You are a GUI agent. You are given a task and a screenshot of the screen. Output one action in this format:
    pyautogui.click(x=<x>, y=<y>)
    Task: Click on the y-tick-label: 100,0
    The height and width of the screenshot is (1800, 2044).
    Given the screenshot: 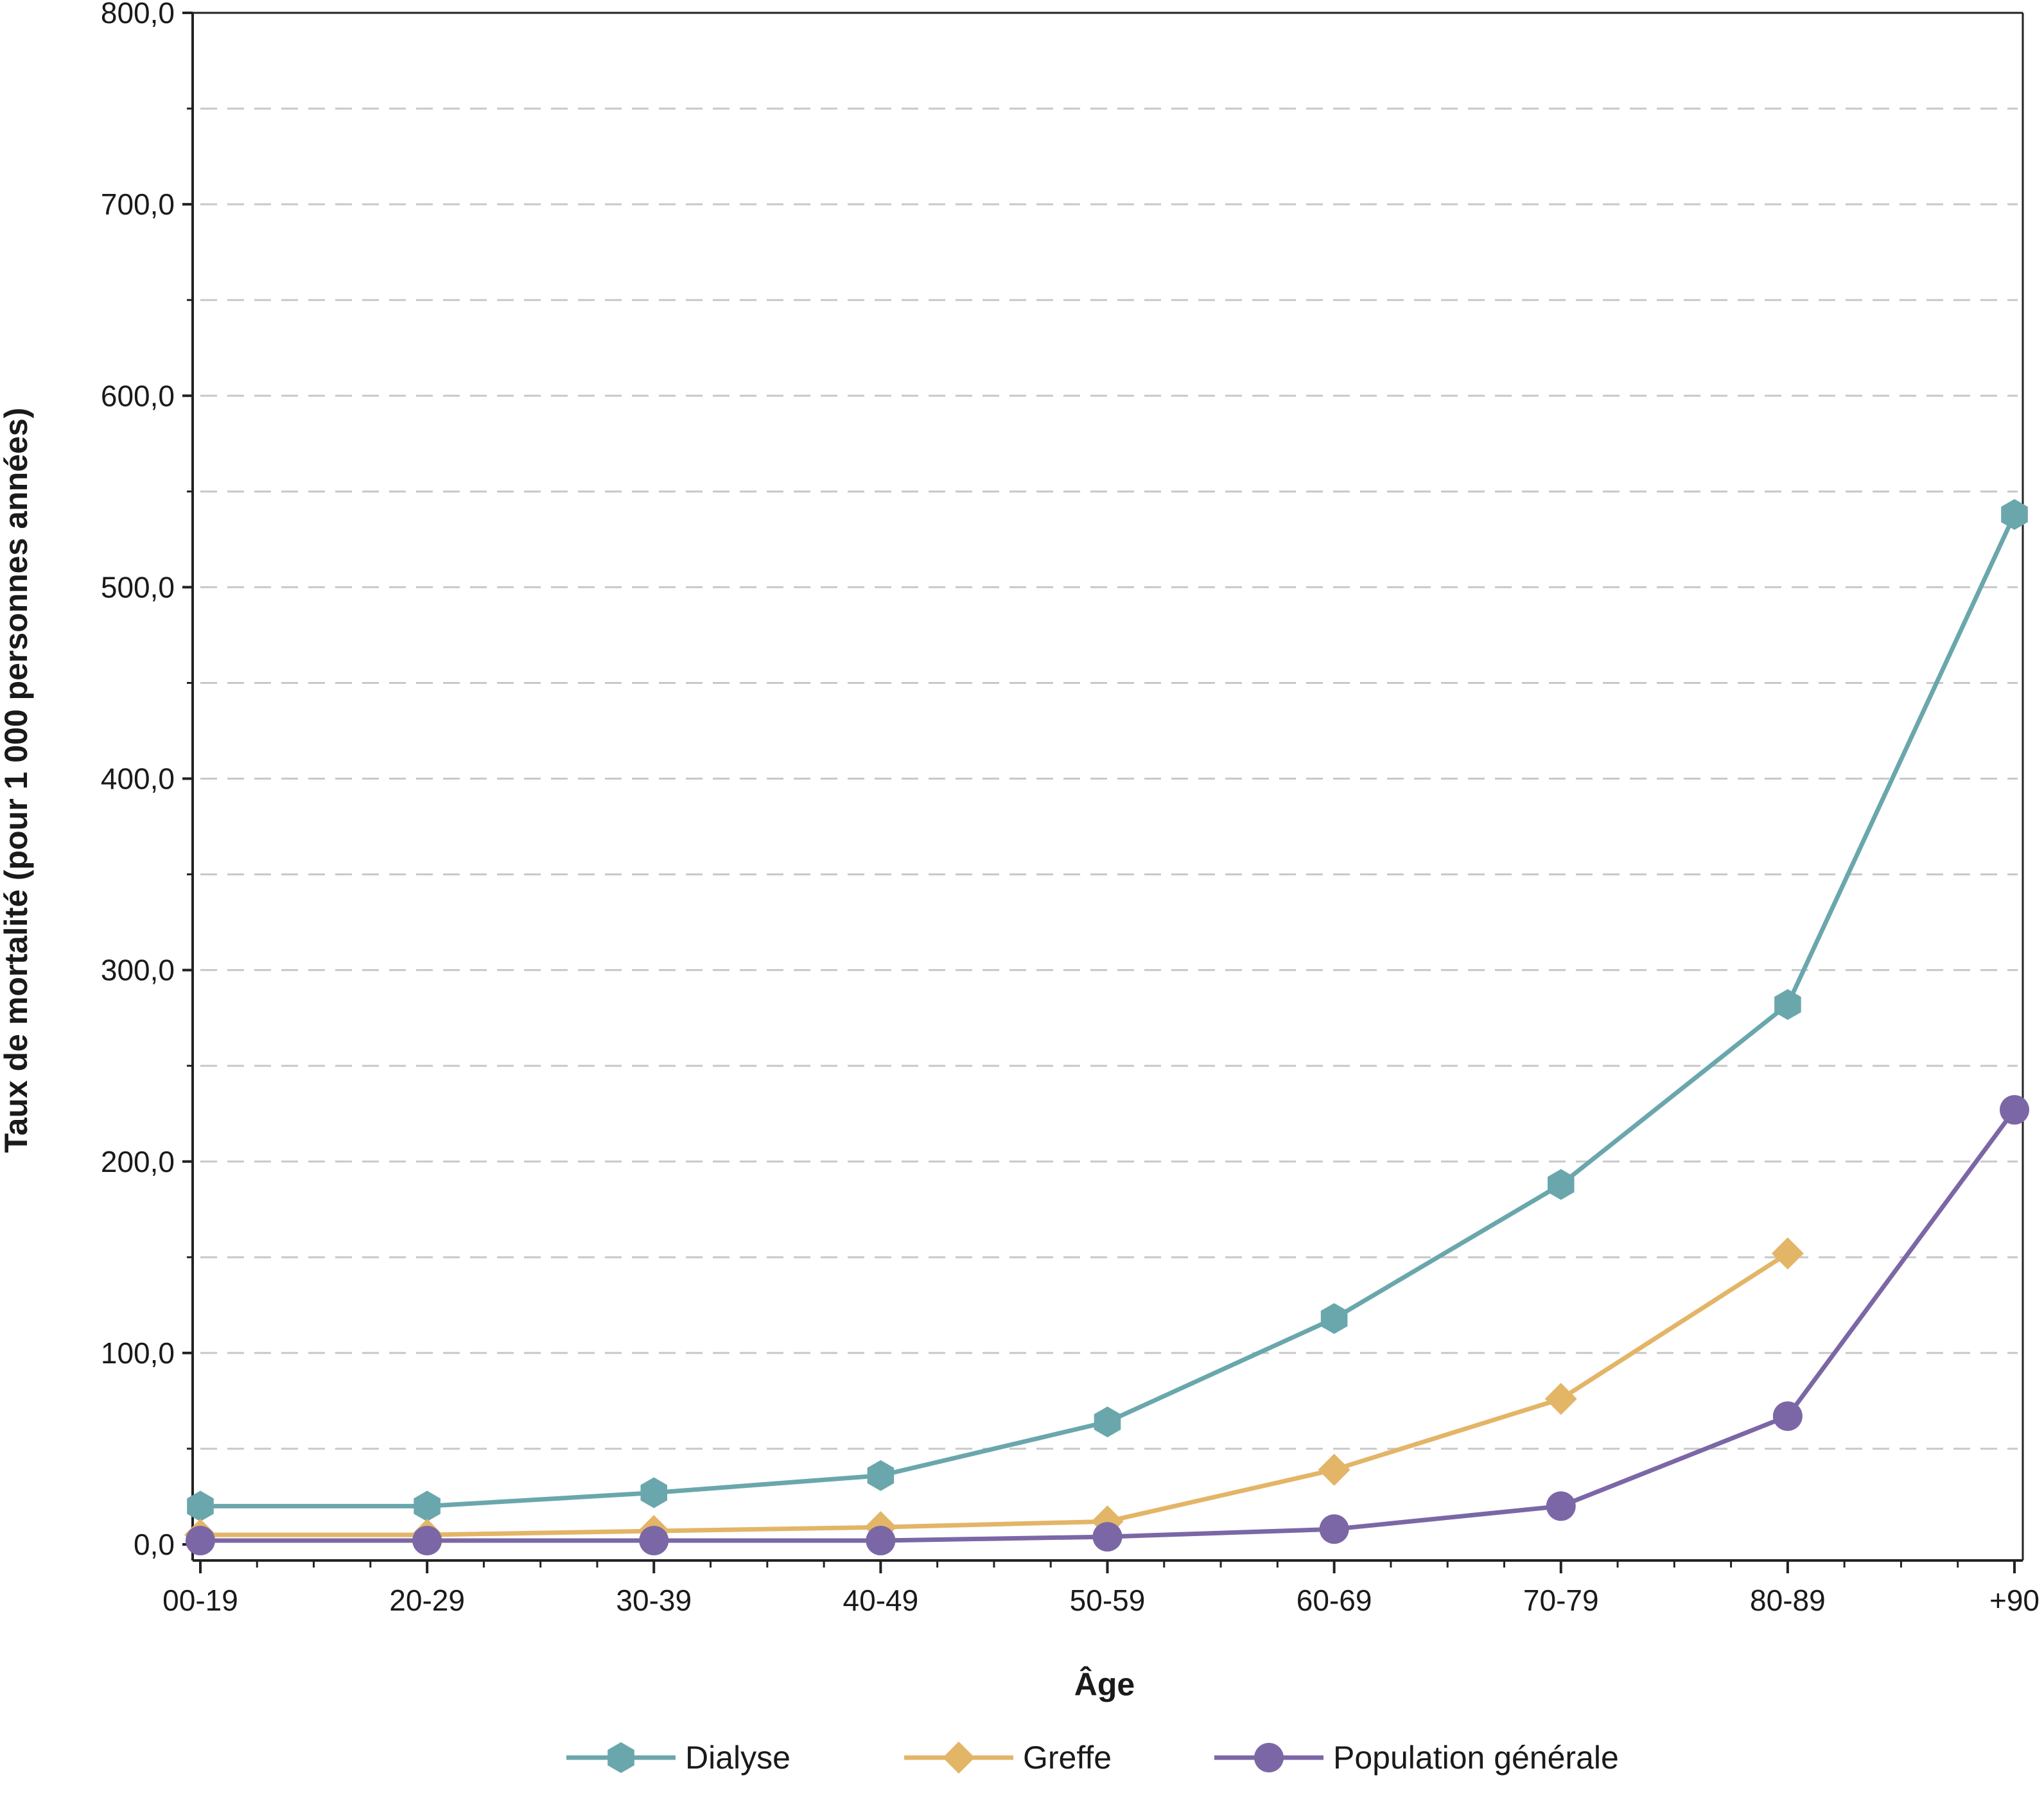 What is the action you would take?
    pyautogui.click(x=138, y=1353)
    